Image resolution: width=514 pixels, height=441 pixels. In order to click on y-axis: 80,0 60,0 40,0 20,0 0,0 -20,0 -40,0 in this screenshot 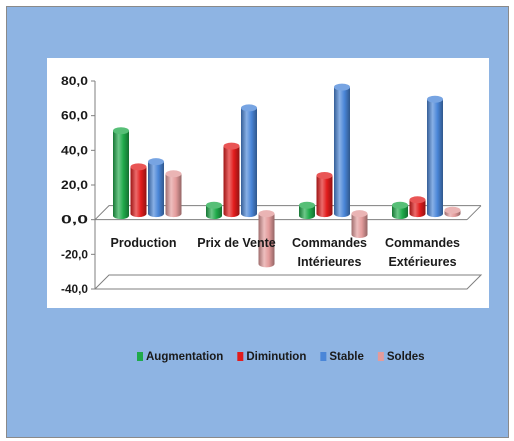, I will do `click(78, 185)`.